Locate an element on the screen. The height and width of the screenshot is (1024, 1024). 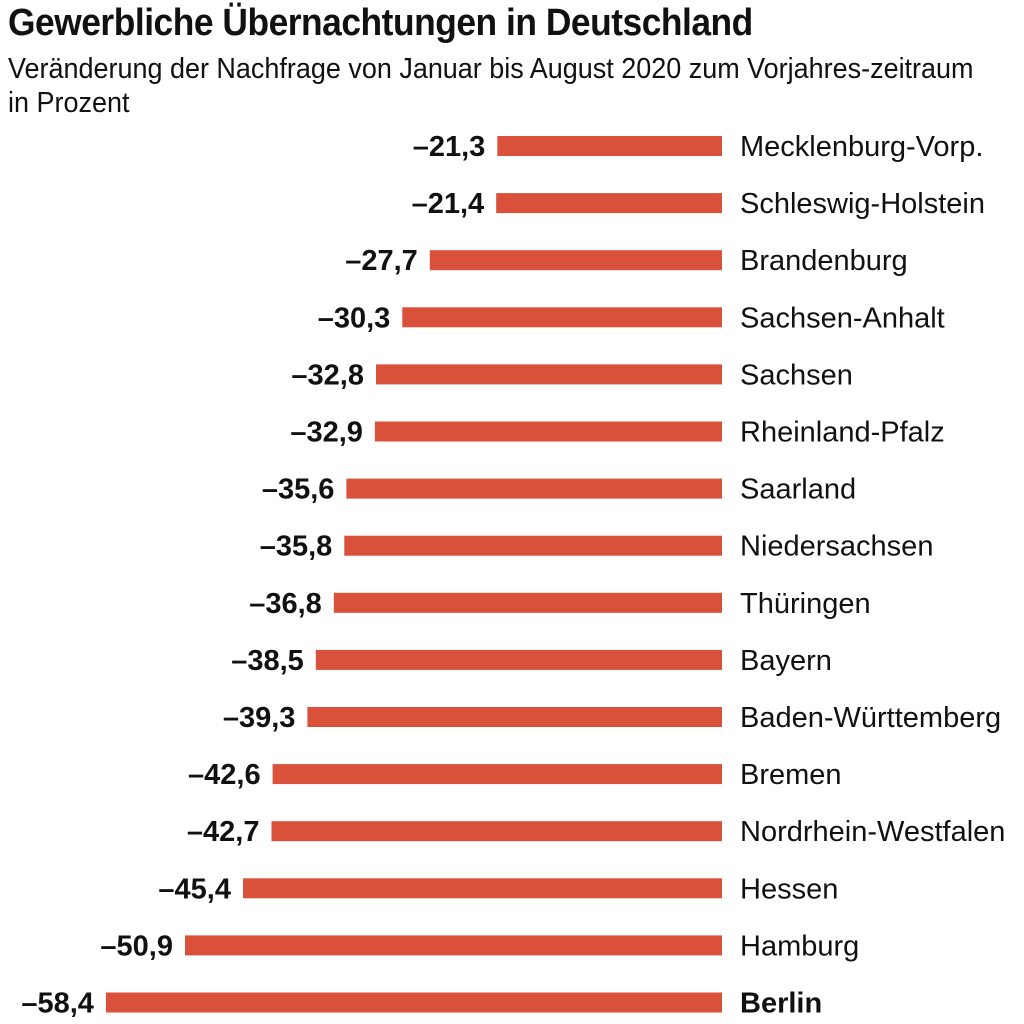
value-label-8: –36,8 is located at coordinates (285, 604).